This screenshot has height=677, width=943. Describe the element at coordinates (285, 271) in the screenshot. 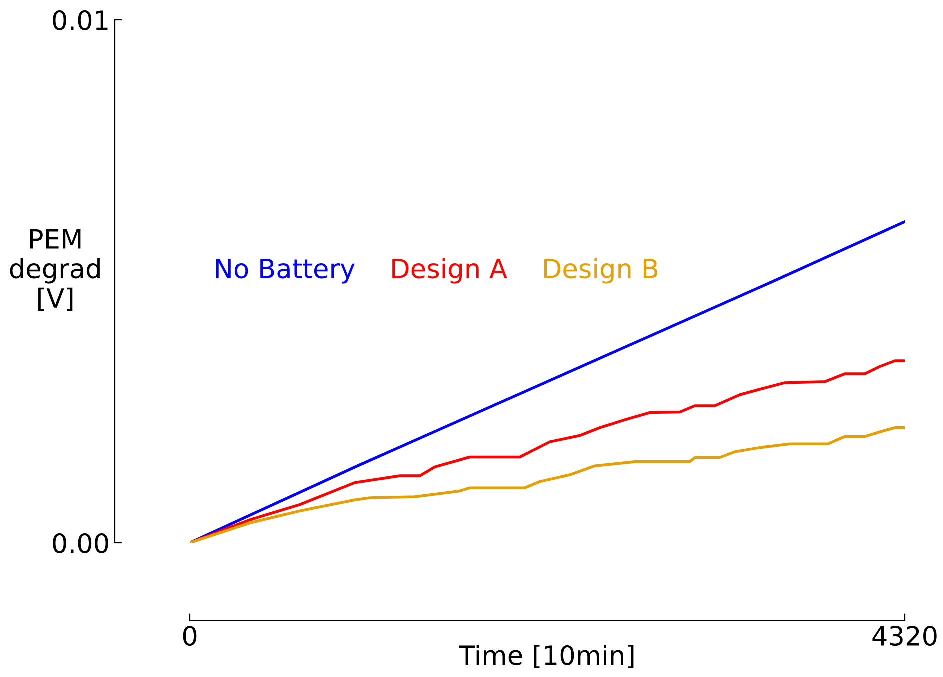

I see `text: No Battery` at that location.